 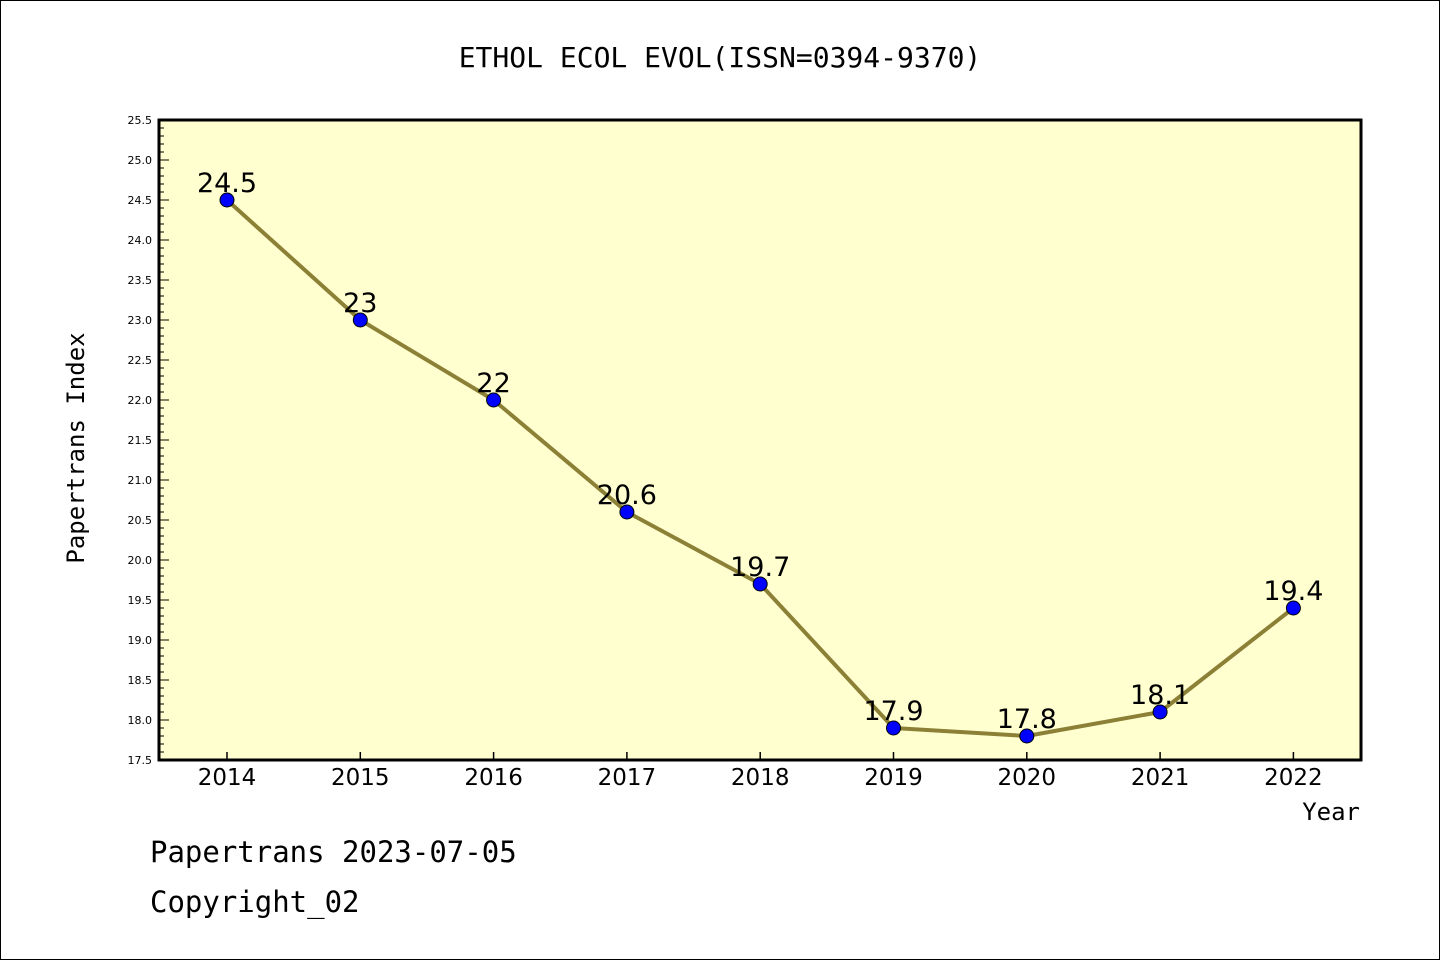 What do you see at coordinates (1027, 719) in the screenshot?
I see `data-label: 17.8` at bounding box center [1027, 719].